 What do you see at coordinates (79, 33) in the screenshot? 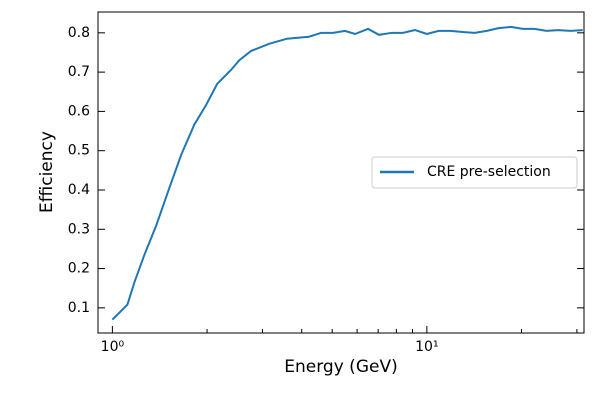
I see `y-tick-label: 0.8` at bounding box center [79, 33].